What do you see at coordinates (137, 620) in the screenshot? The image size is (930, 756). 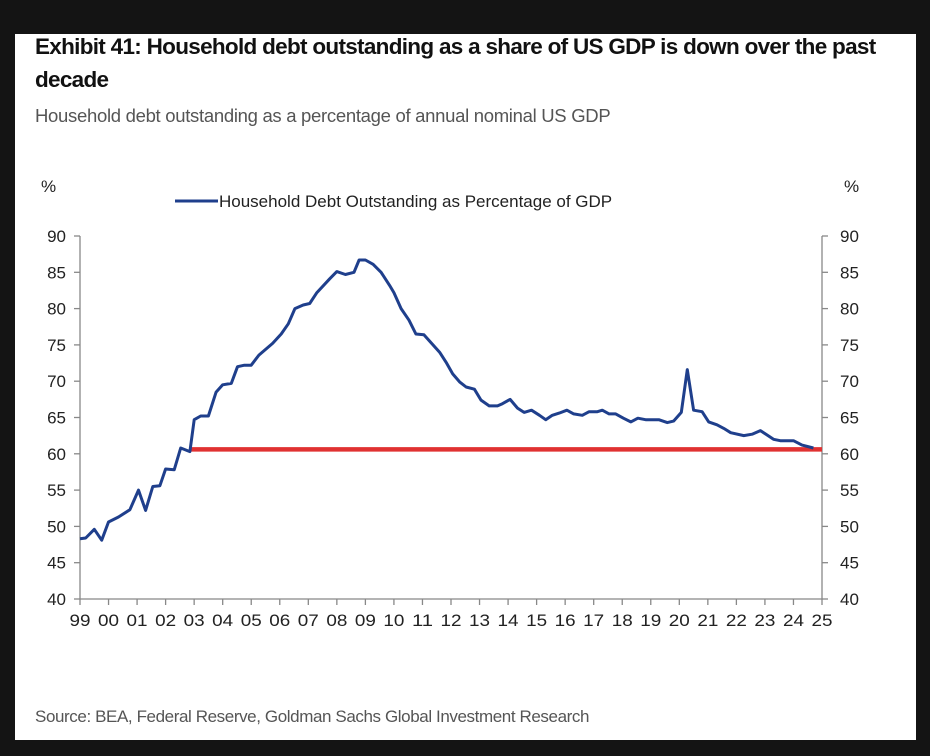 I see `x-tick-label: 01` at bounding box center [137, 620].